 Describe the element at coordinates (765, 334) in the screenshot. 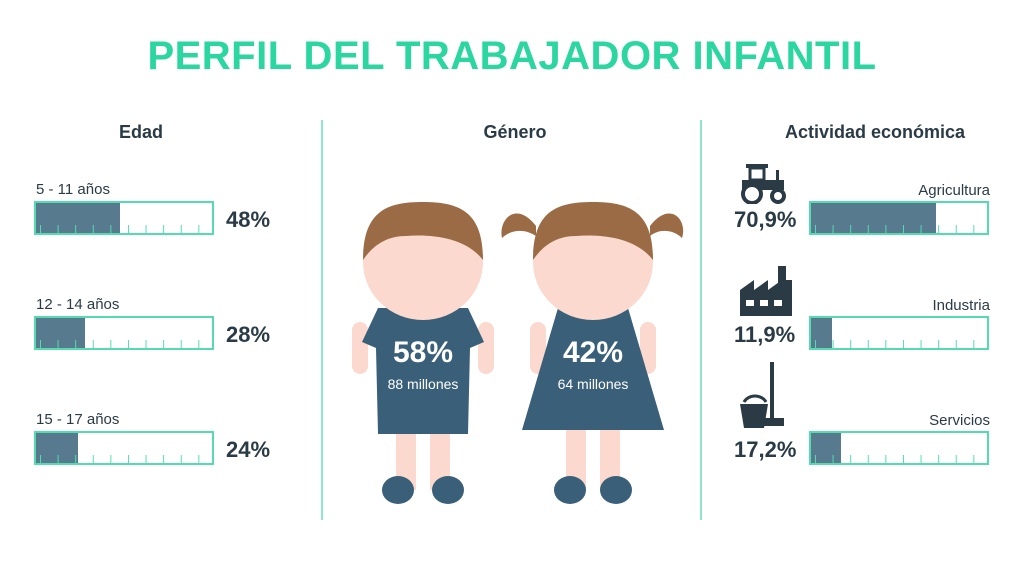

I see `actividad-pct: 11,9%` at that location.